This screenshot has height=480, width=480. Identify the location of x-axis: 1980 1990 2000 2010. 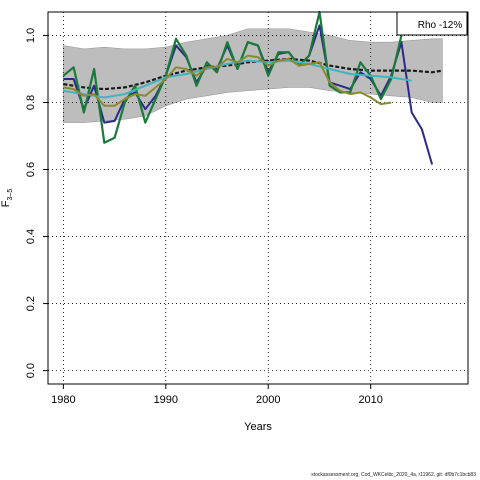
(217, 395).